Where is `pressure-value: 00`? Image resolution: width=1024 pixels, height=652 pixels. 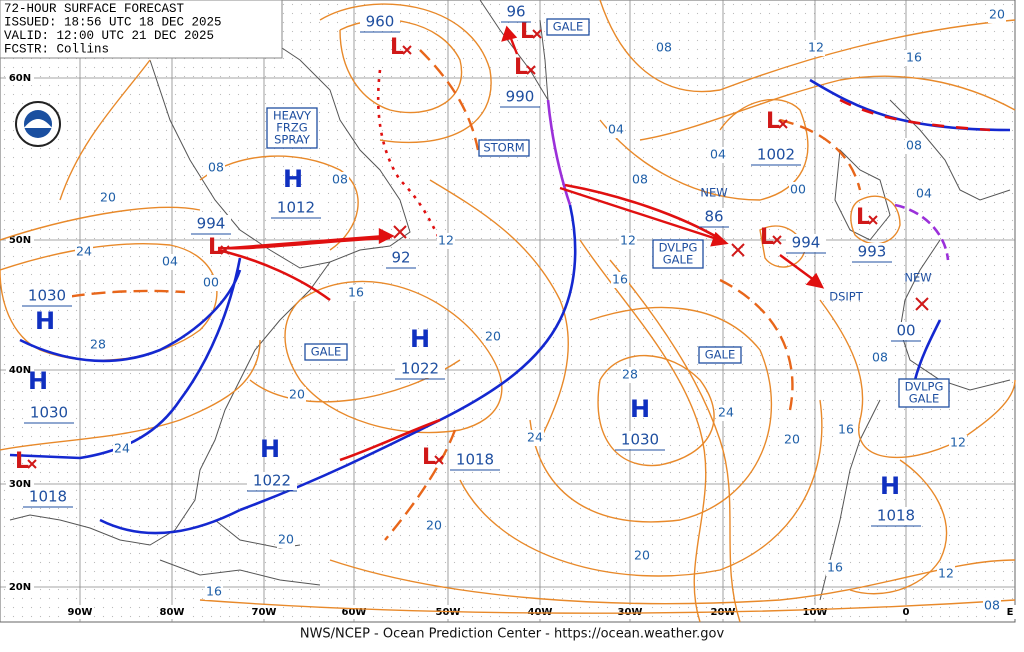 pressure-value: 00 is located at coordinates (905, 331).